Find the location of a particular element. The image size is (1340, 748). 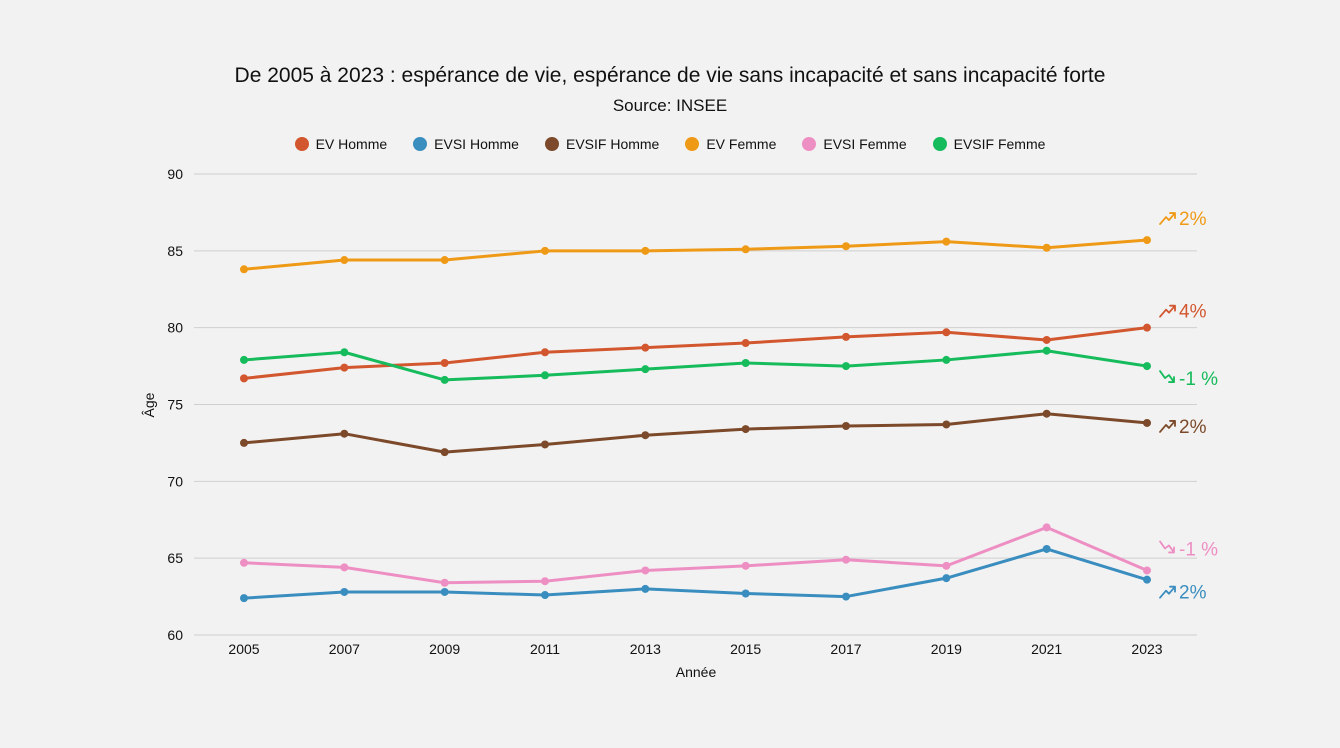

x-tick-label: 2021 is located at coordinates (1046, 649).